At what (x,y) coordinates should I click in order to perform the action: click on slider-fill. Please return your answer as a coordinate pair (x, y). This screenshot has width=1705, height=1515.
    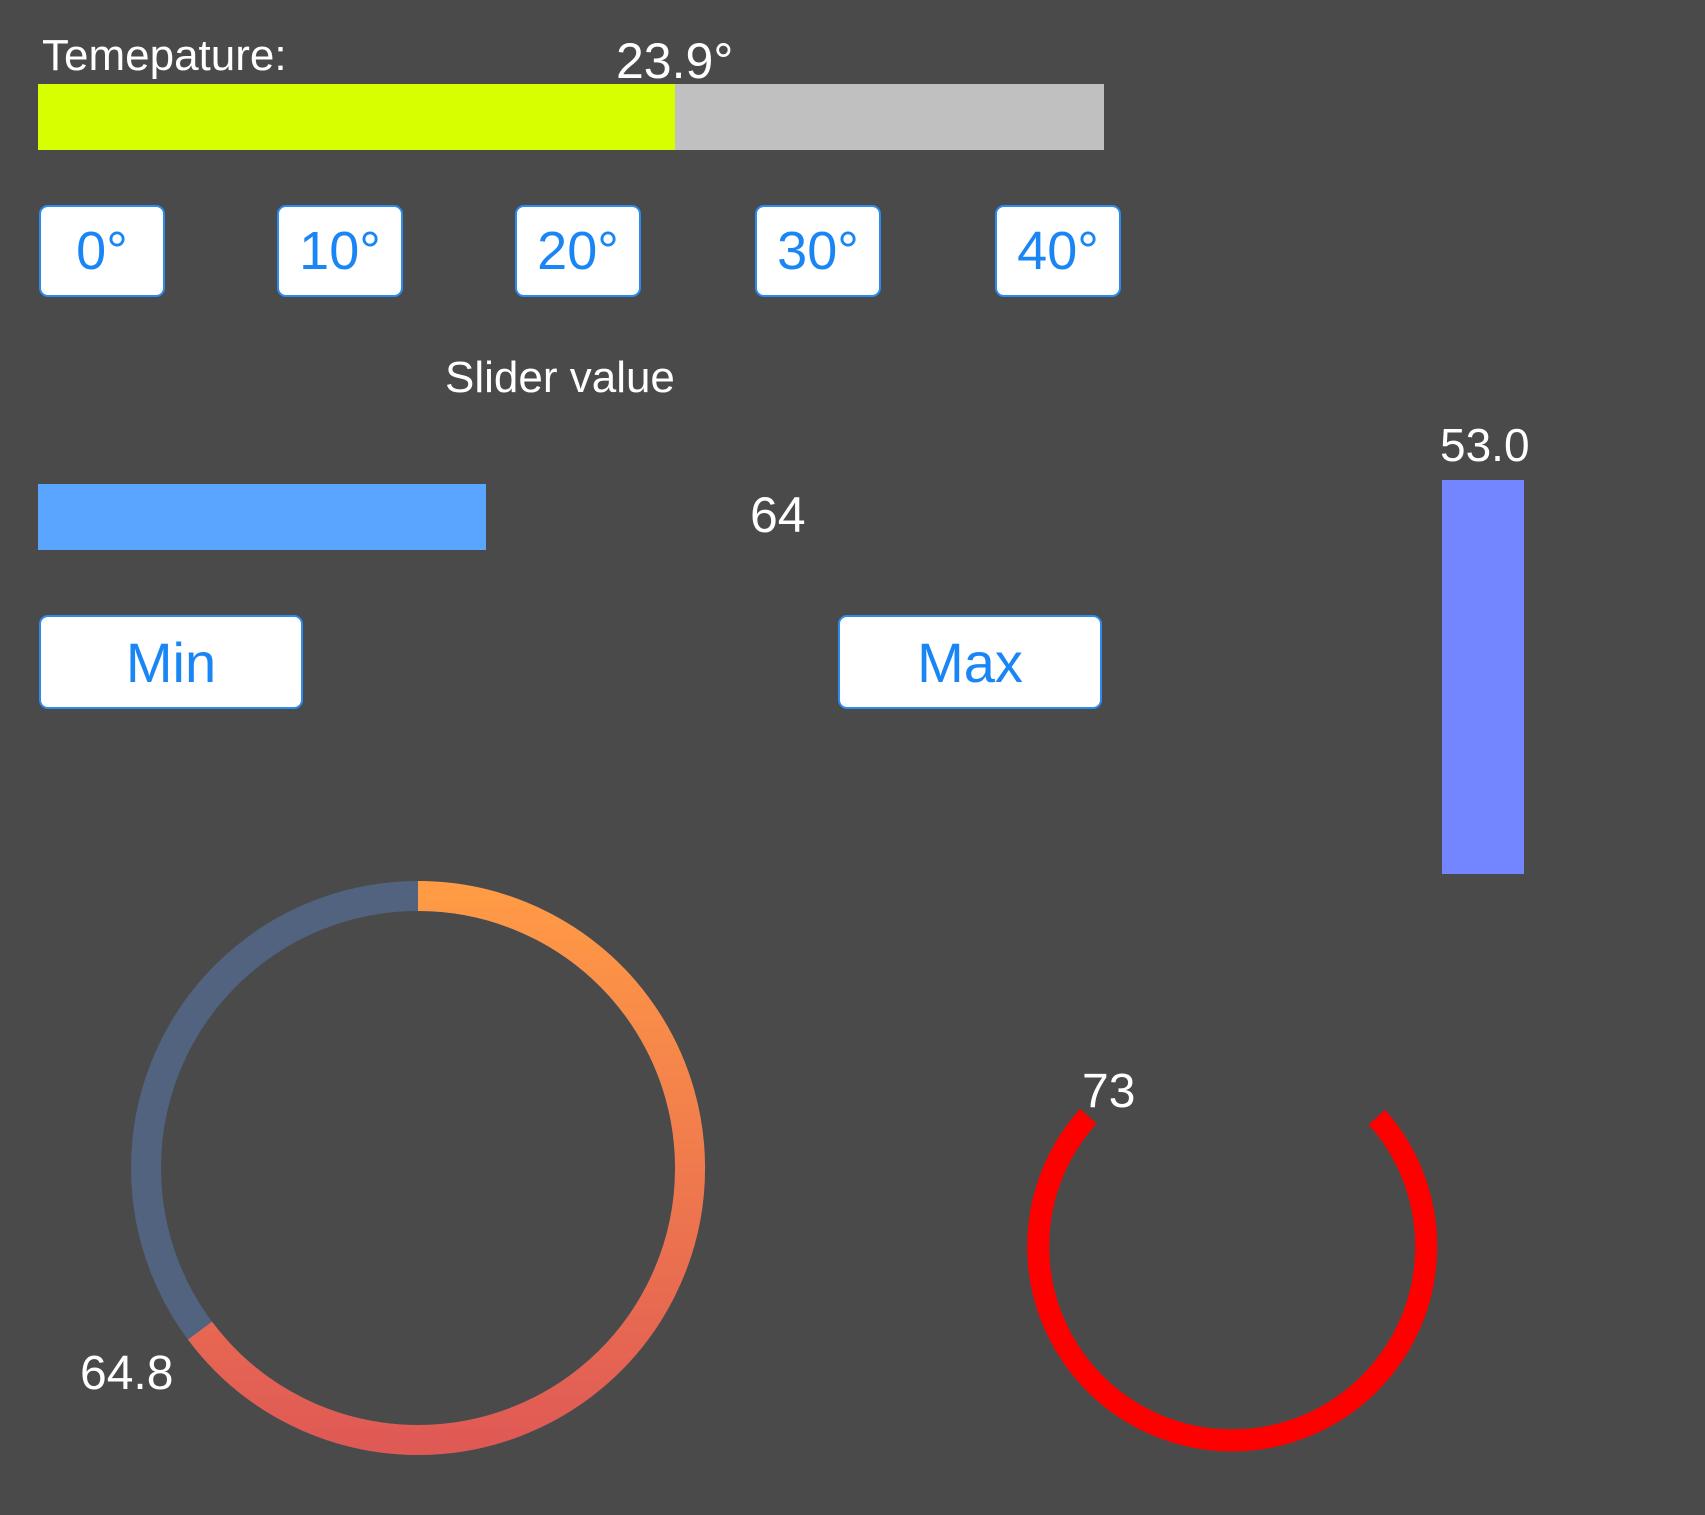
    Looking at the image, I should click on (262, 517).